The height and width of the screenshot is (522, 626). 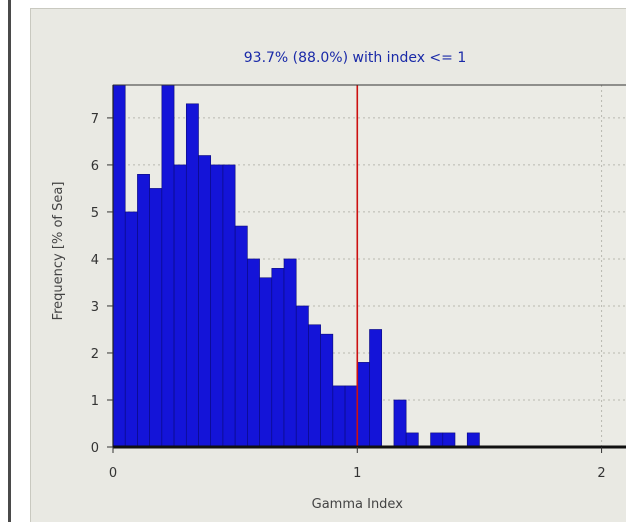 What do you see at coordinates (102, 284) in the screenshot?
I see `y-tick-labels: 0 1 2 3 4 5 6 7` at bounding box center [102, 284].